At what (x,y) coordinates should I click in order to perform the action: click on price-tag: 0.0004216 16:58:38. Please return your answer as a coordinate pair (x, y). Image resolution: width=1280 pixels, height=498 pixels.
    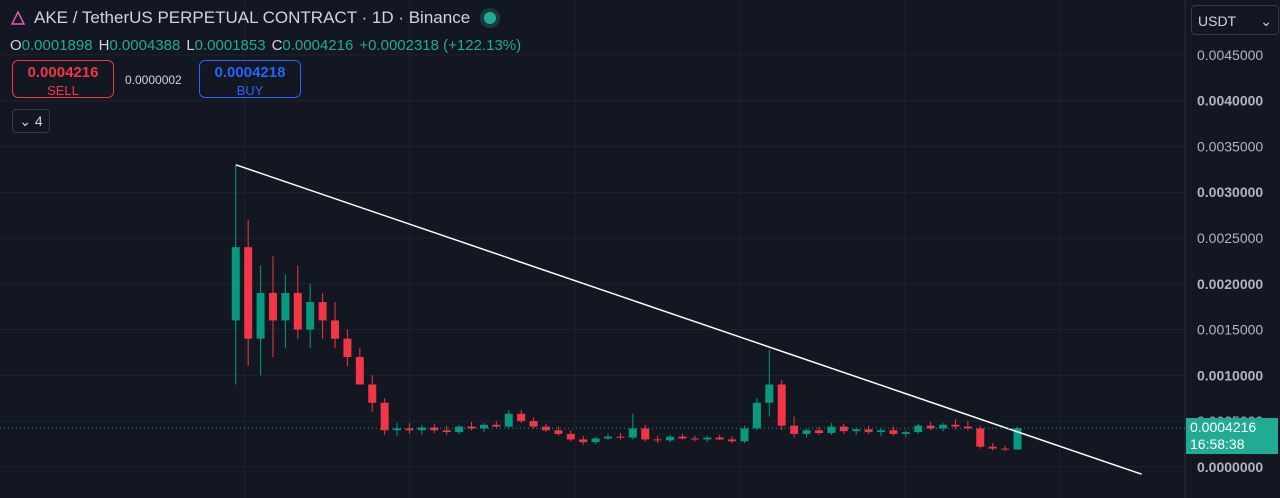
    Looking at the image, I should click on (1232, 436).